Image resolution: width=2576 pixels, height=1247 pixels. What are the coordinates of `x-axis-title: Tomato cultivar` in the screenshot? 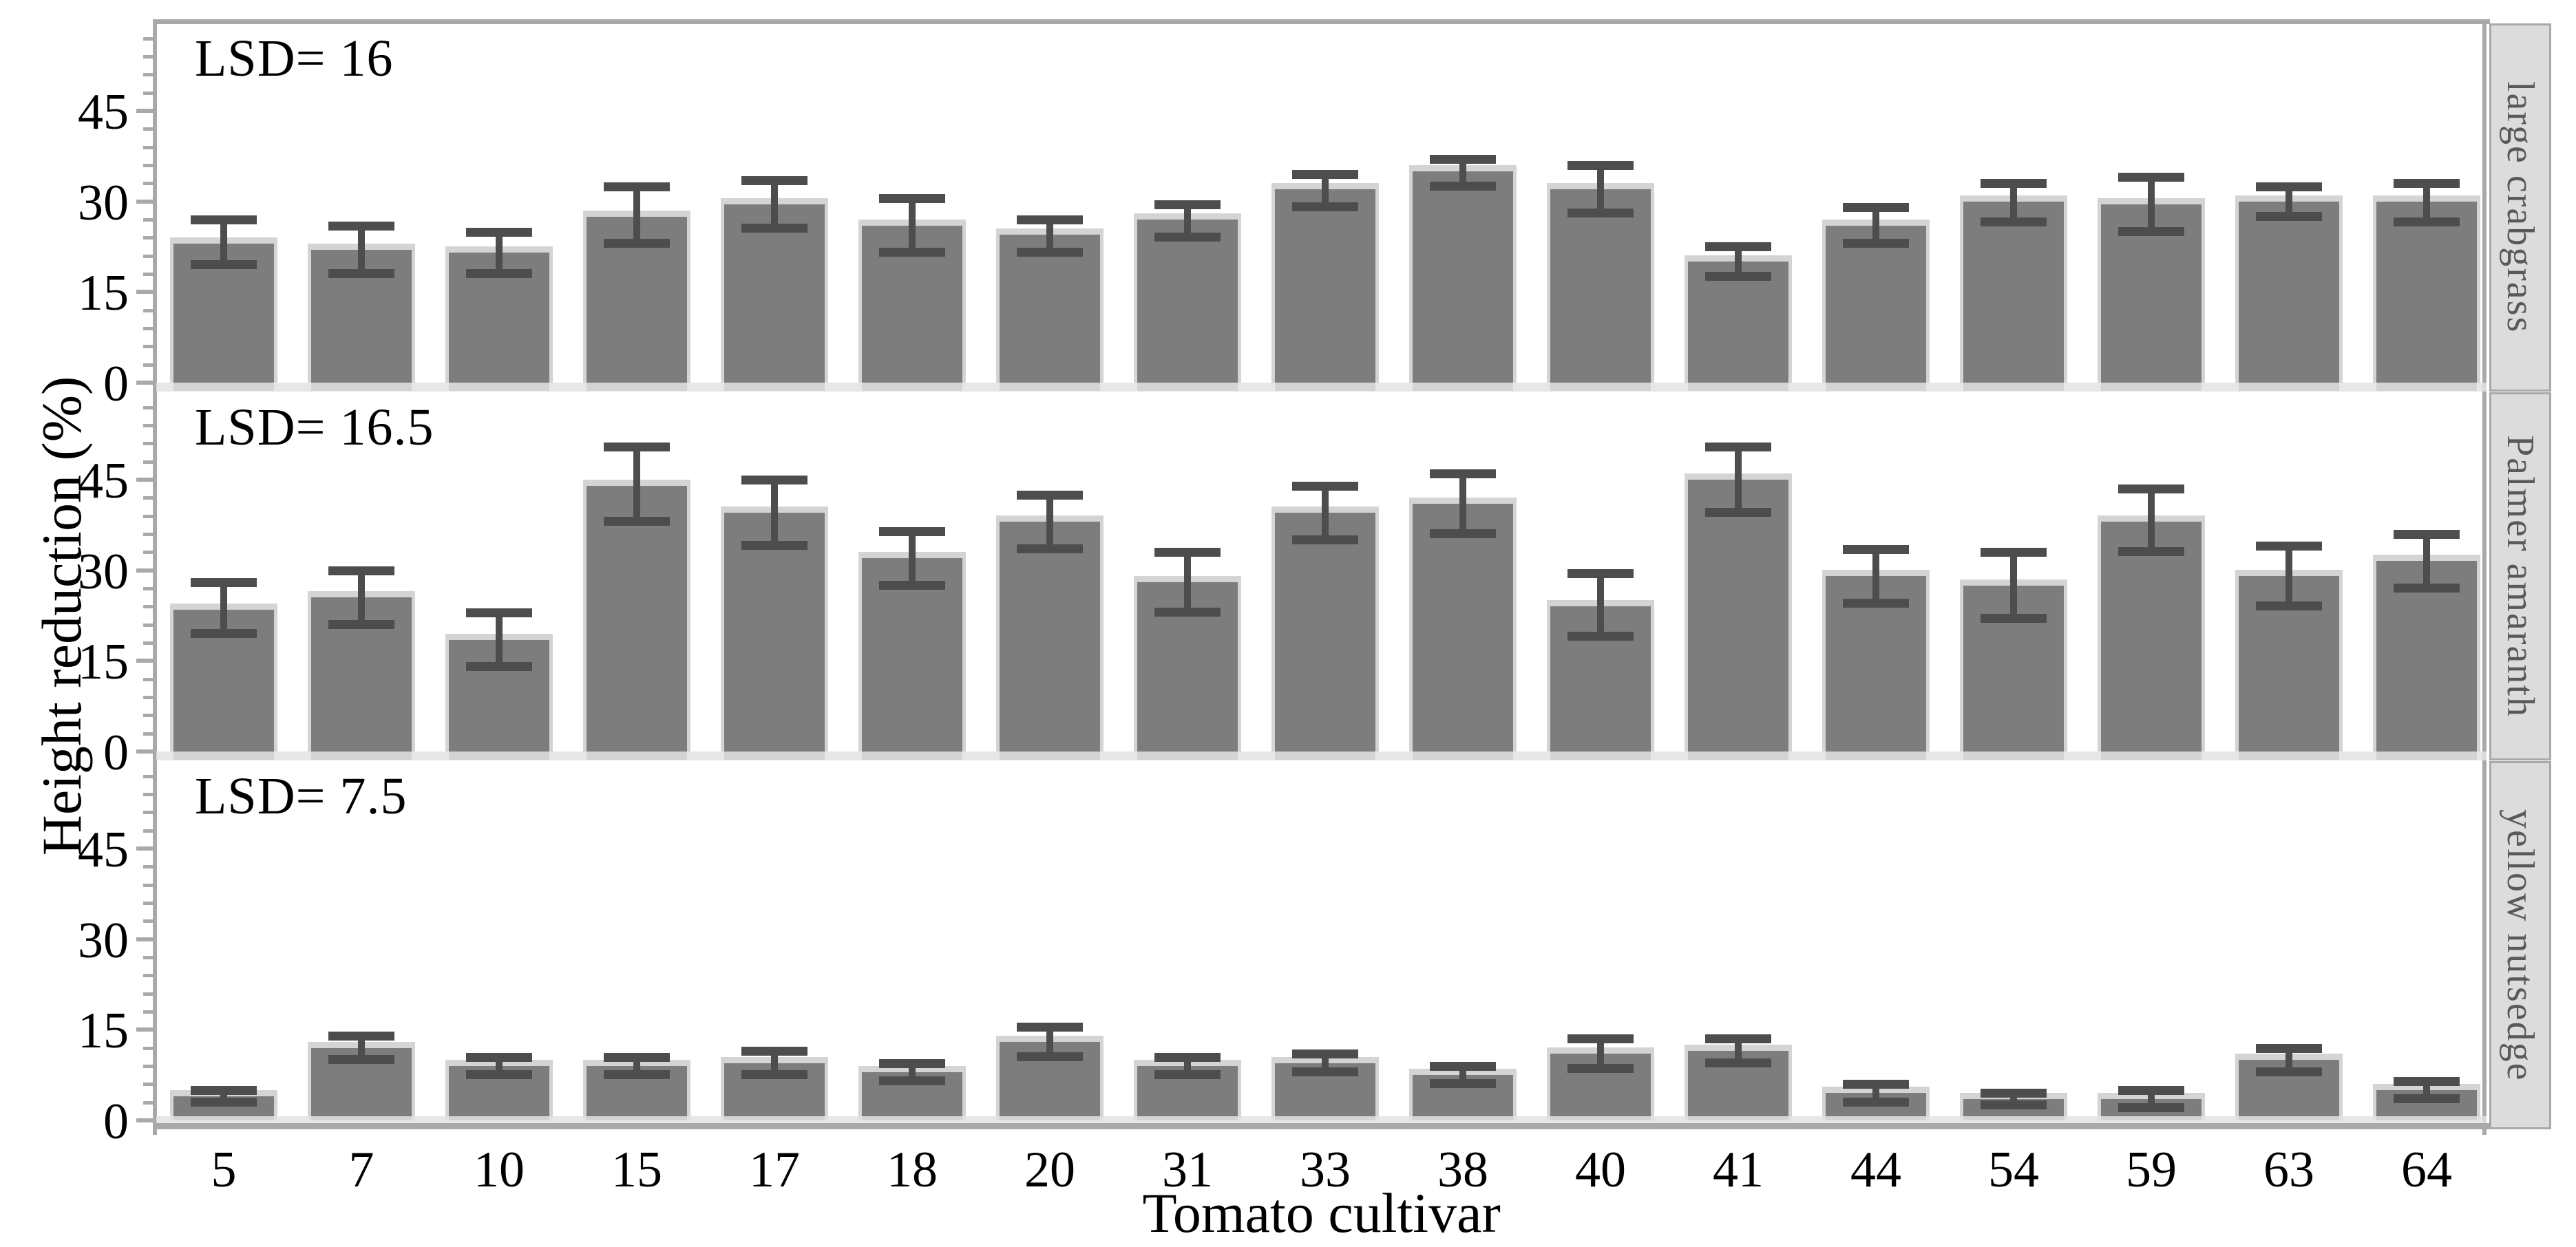 It's located at (1322, 1213).